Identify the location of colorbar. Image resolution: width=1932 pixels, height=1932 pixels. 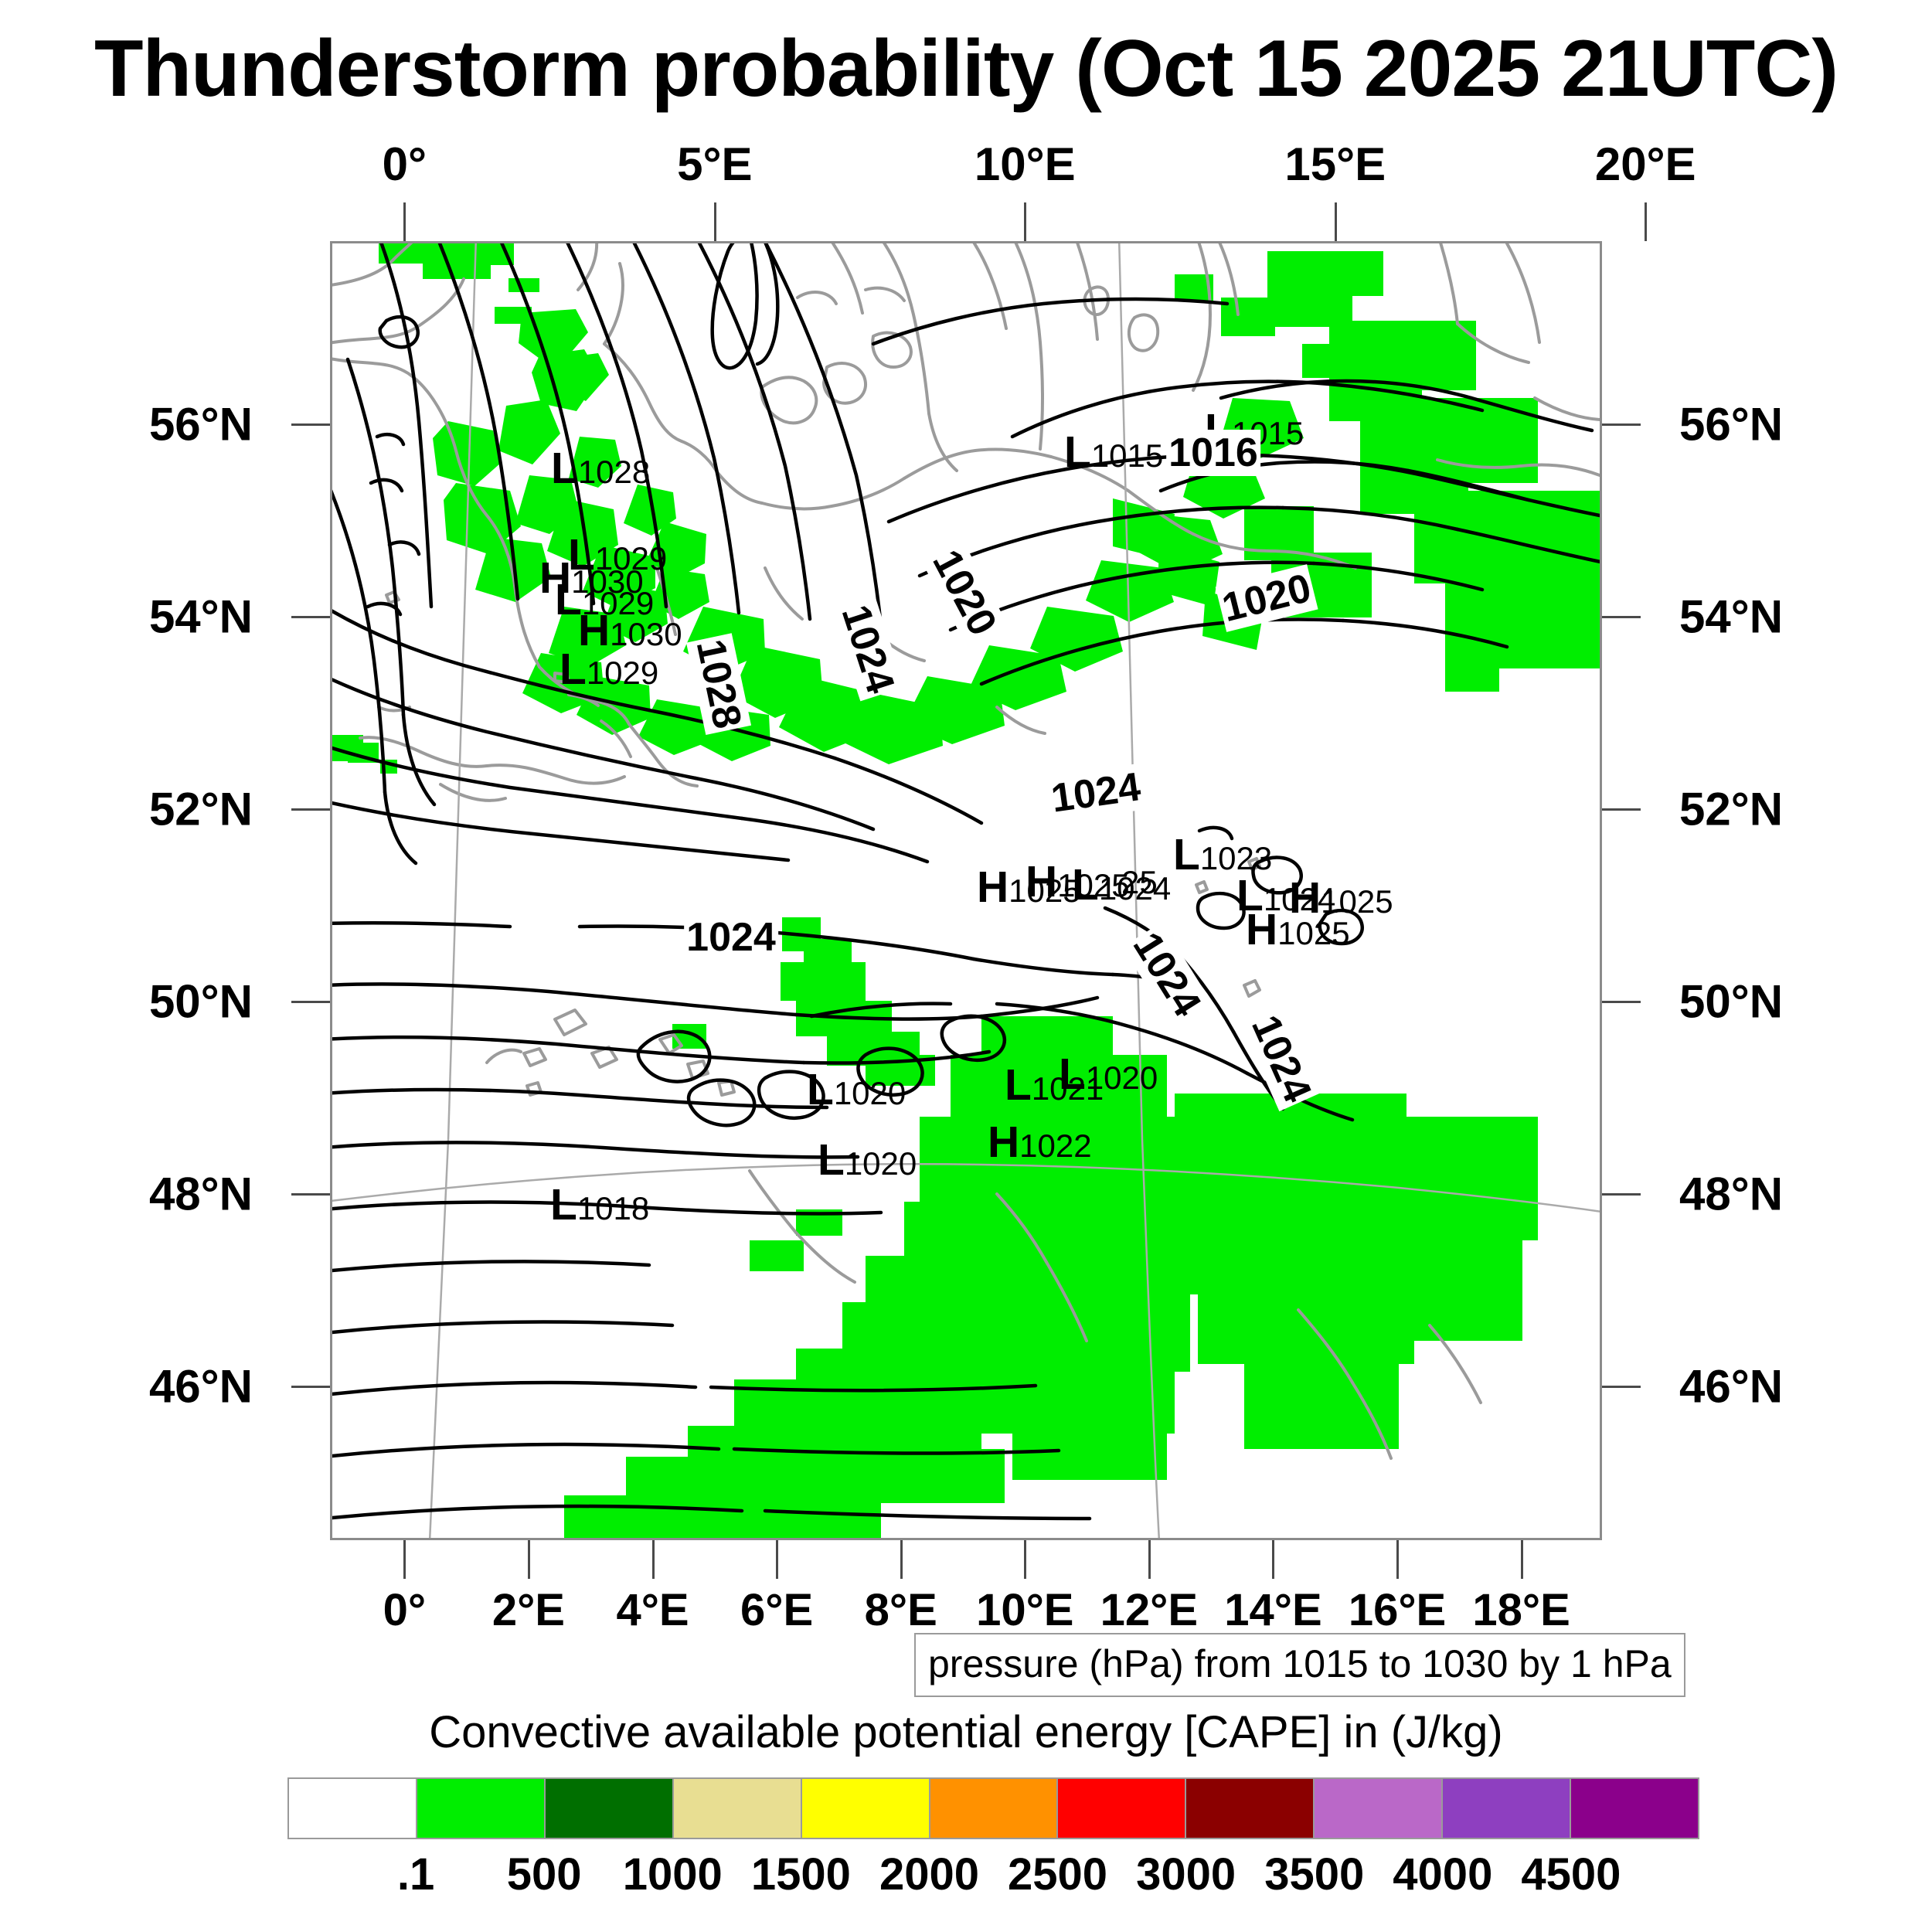
(993, 1808).